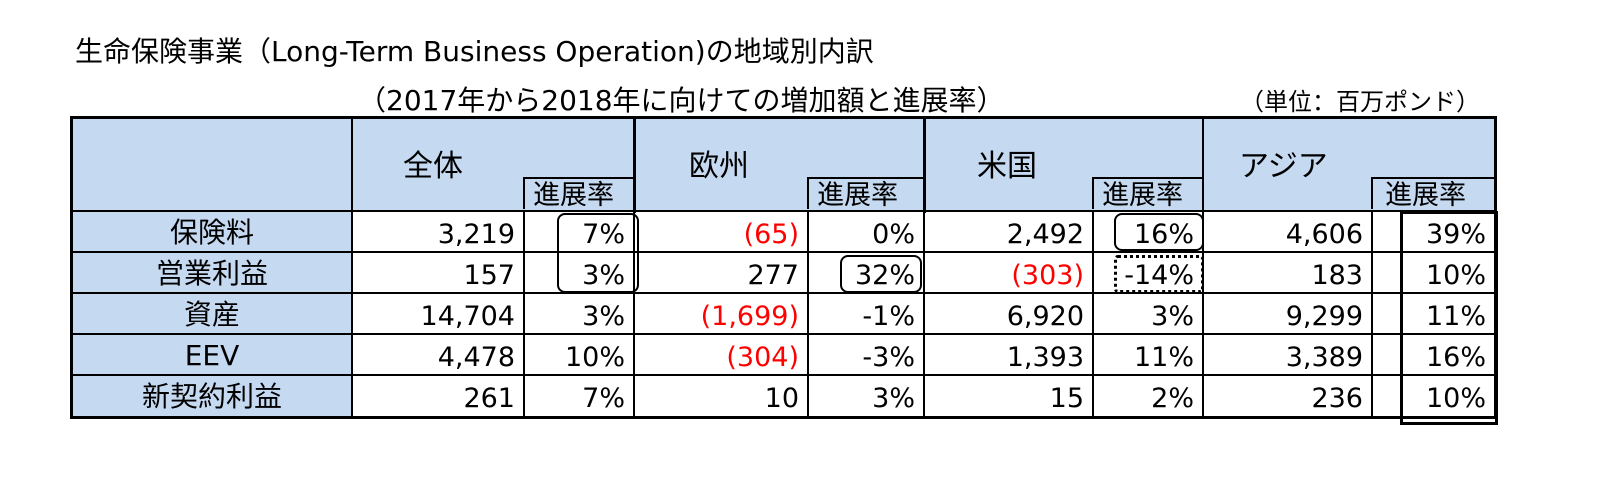  What do you see at coordinates (749, 316) in the screenshot?
I see `cell-europe: (1,699)` at bounding box center [749, 316].